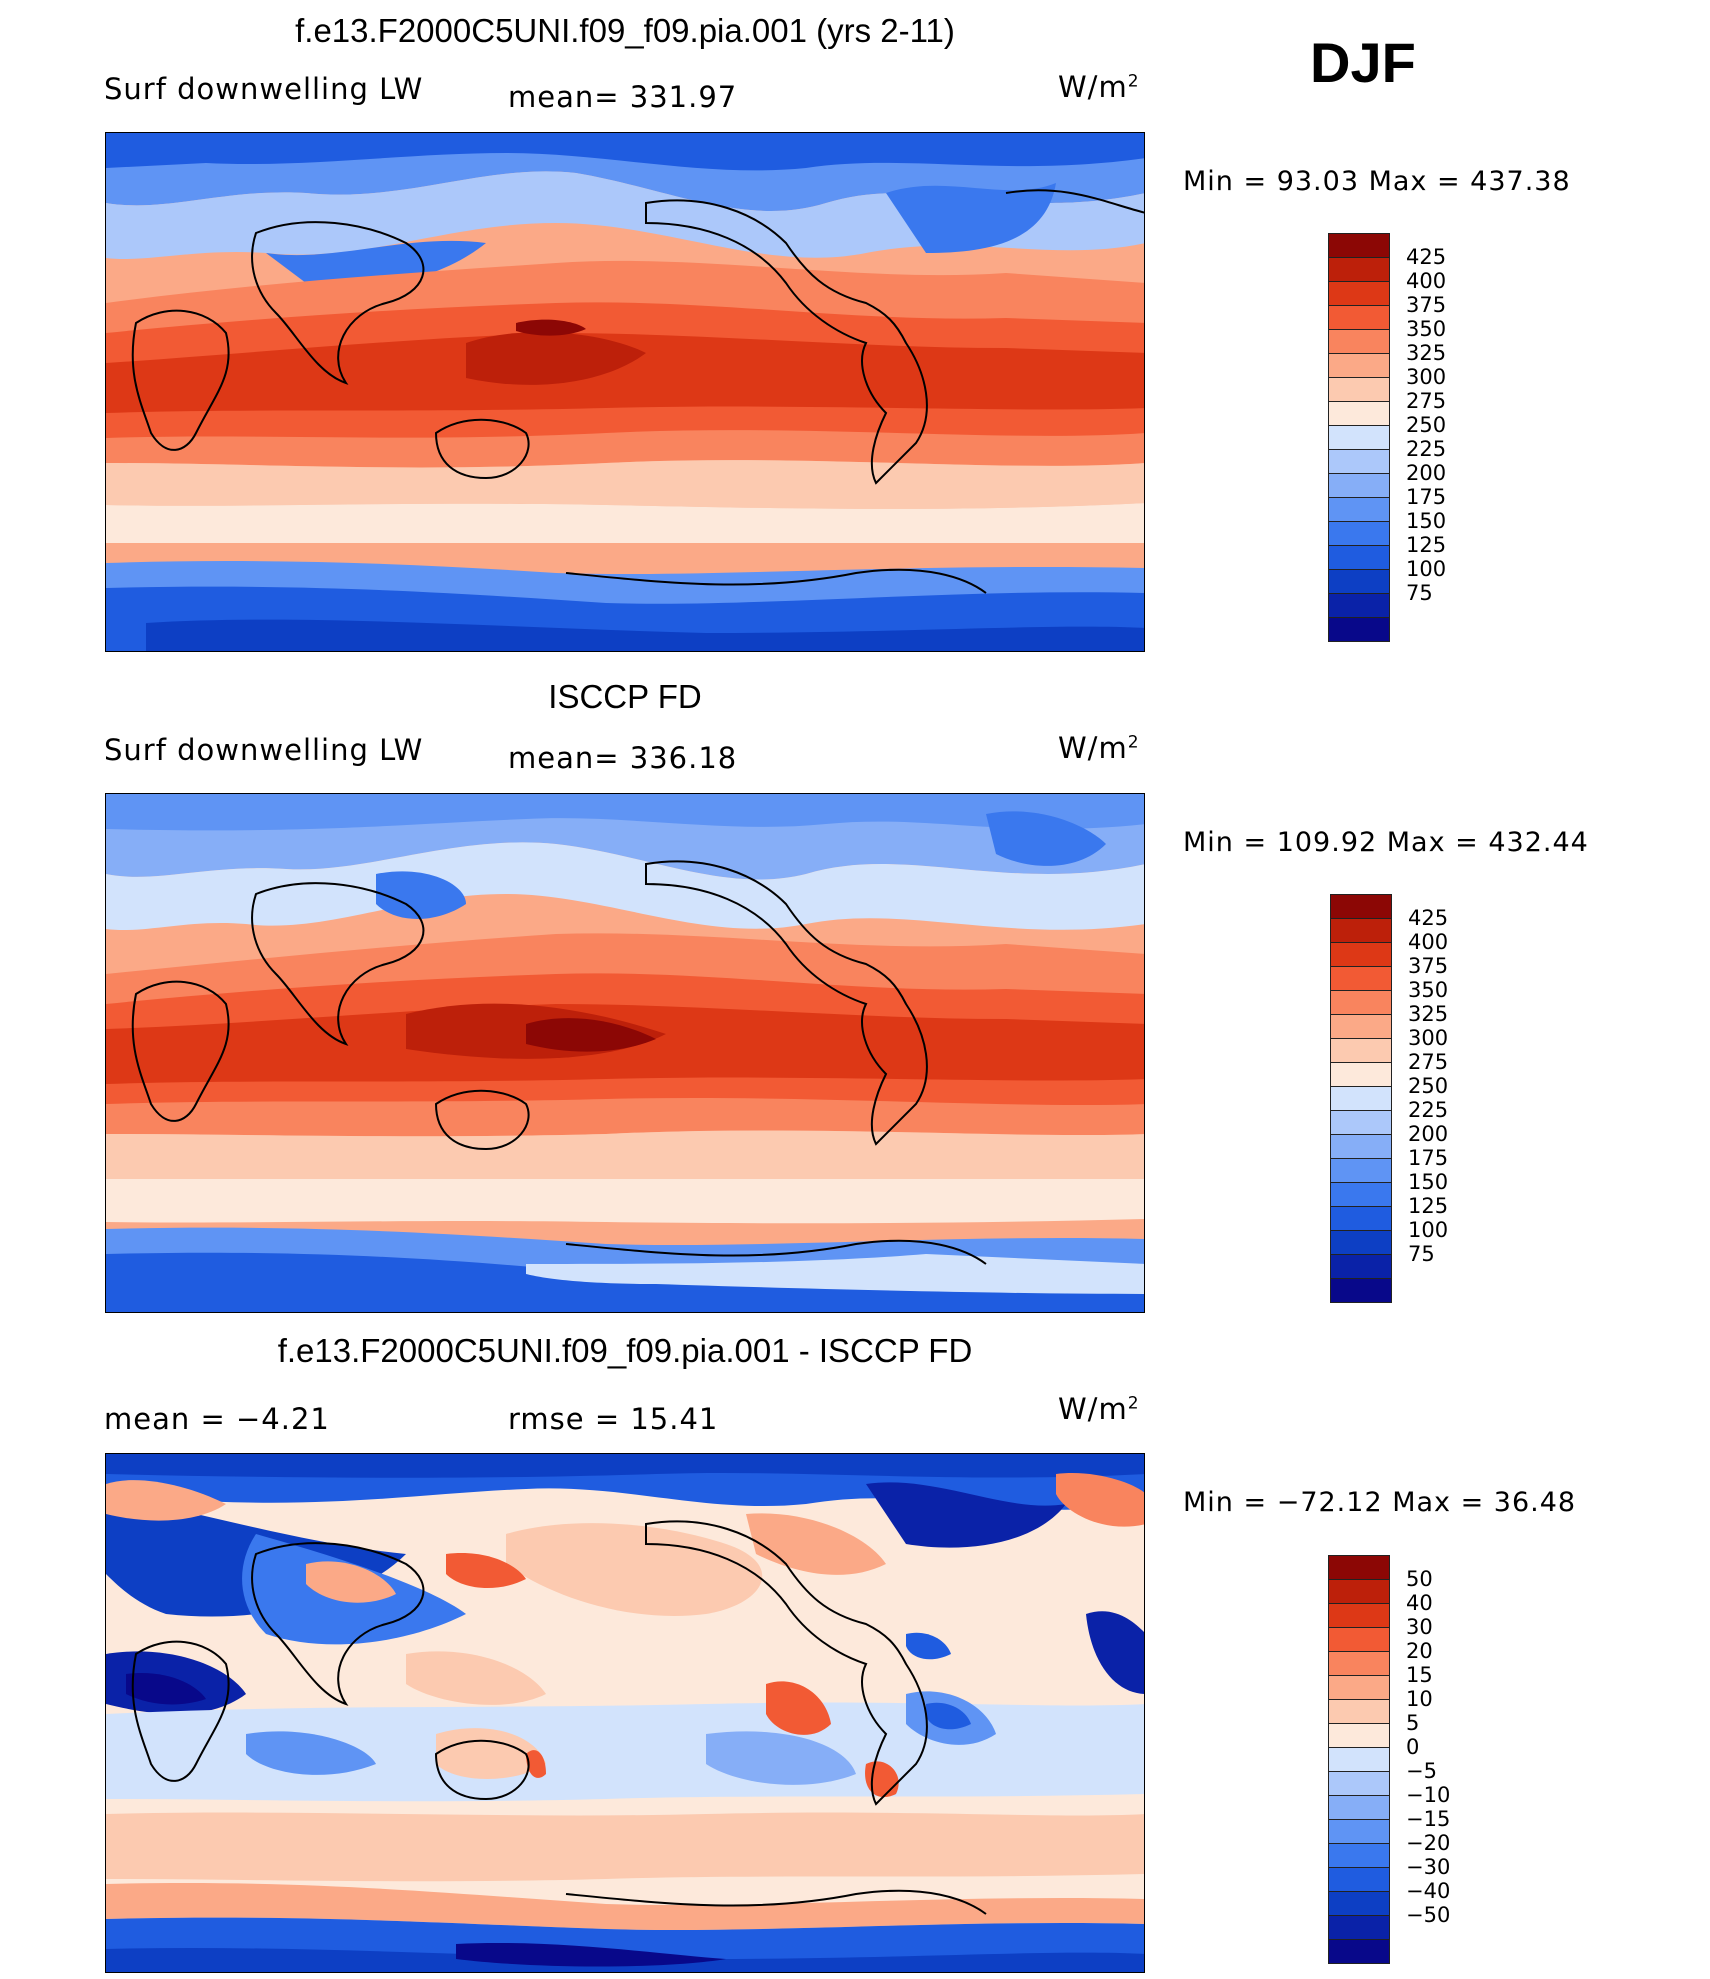 This screenshot has height=1979, width=1710. Describe the element at coordinates (1419, 1651) in the screenshot. I see `colorbar-level-label: 20` at that location.